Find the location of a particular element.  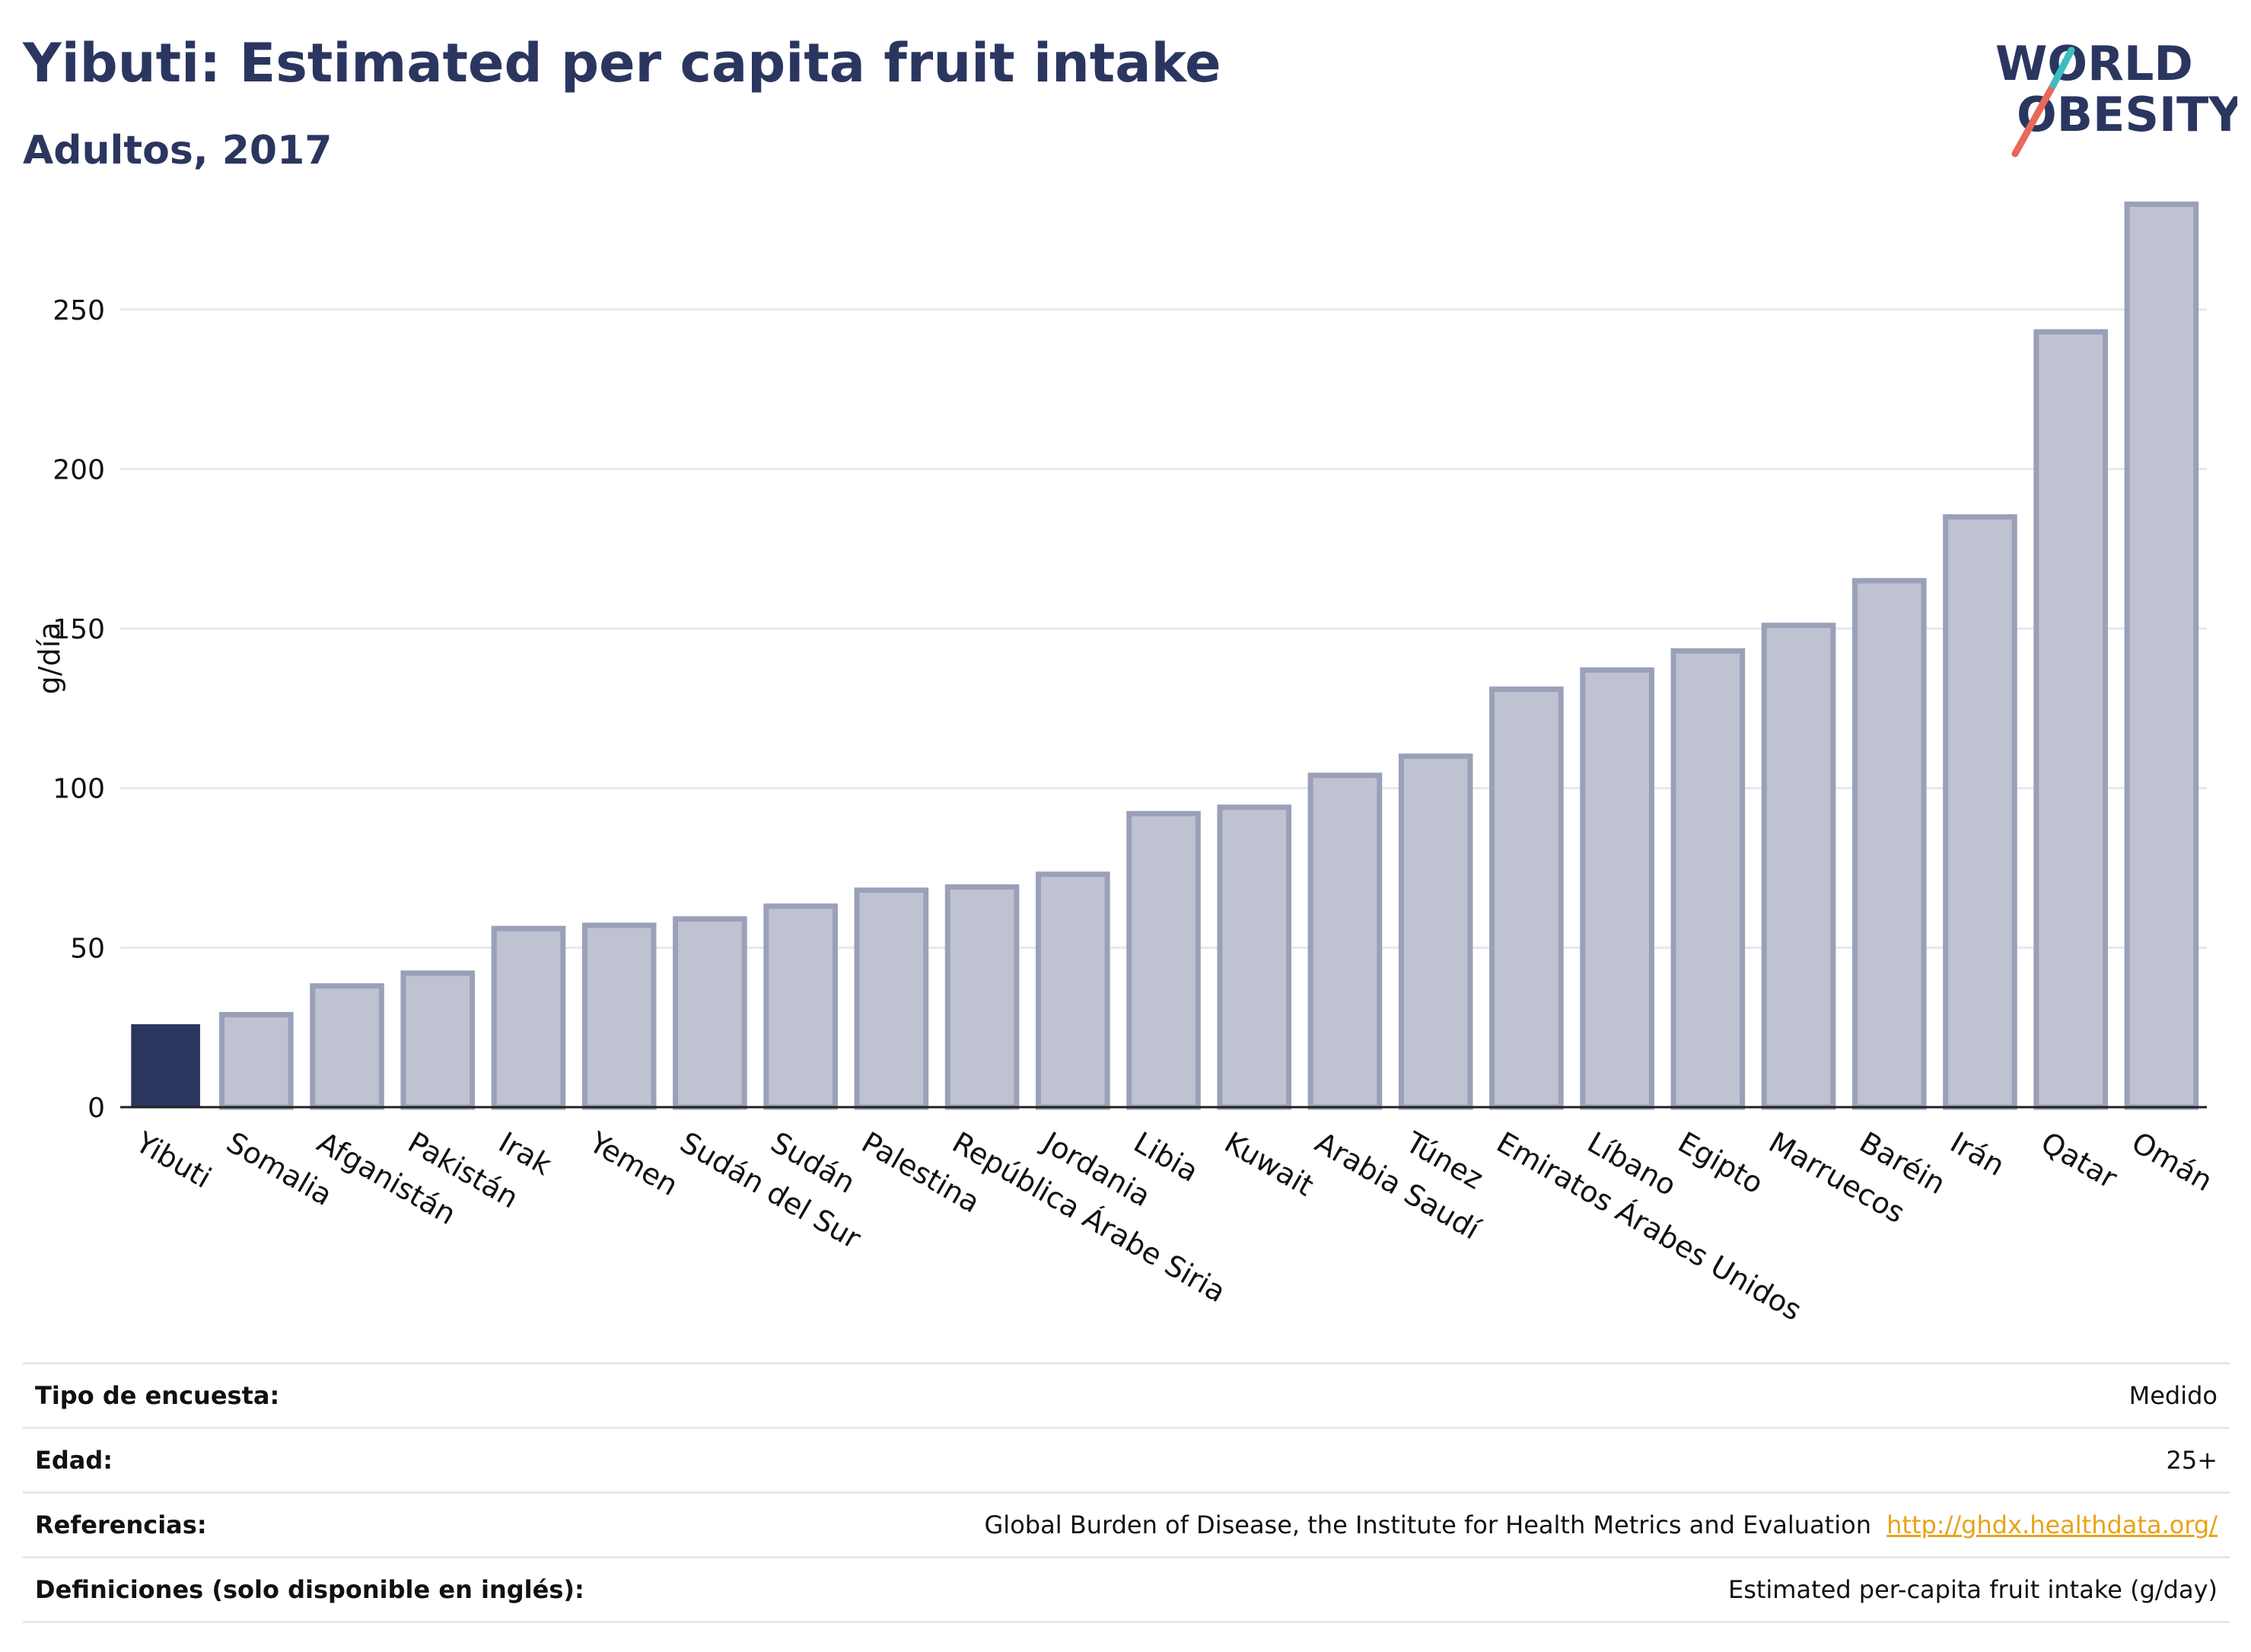

bar-libia is located at coordinates (1163, 960).